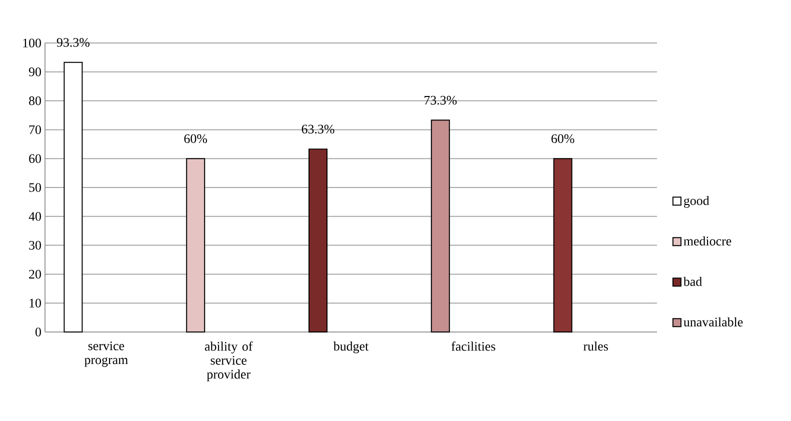  Describe the element at coordinates (35, 274) in the screenshot. I see `y-tick-label: 20` at that location.